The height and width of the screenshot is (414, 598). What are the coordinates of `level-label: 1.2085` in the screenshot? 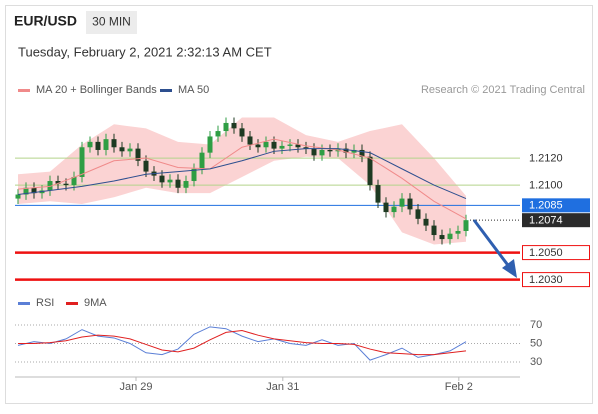 It's located at (546, 206).